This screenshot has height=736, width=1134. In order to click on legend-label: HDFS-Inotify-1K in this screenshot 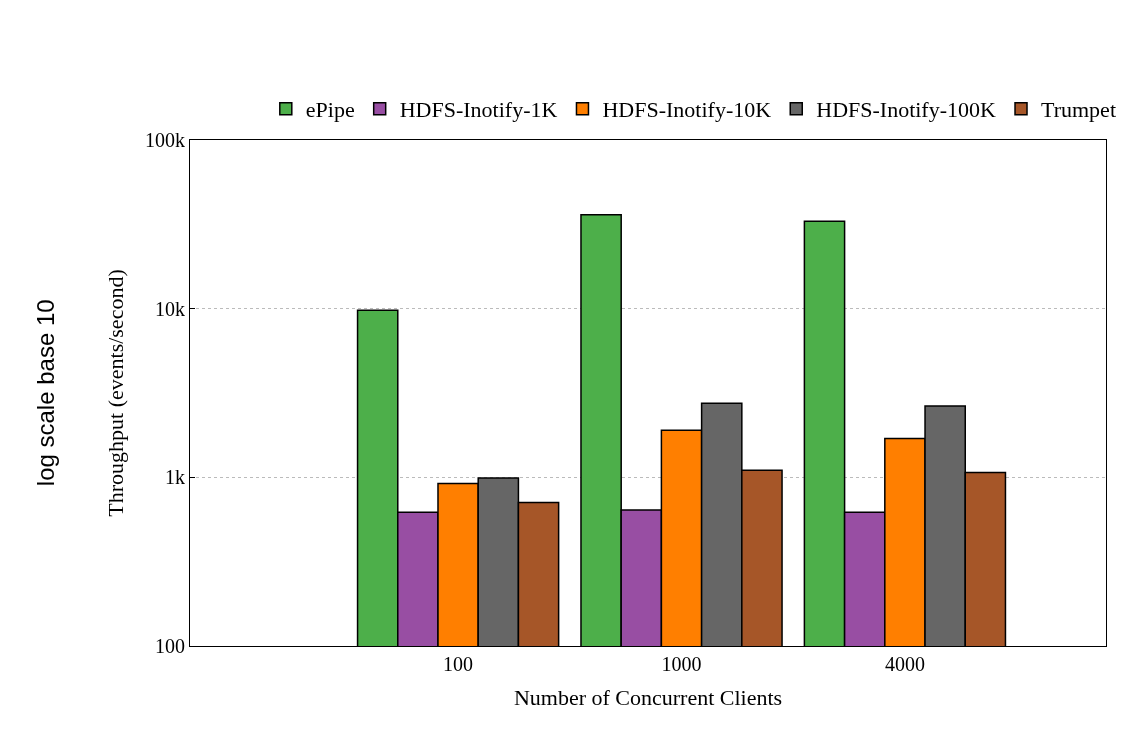, I will do `click(478, 110)`.